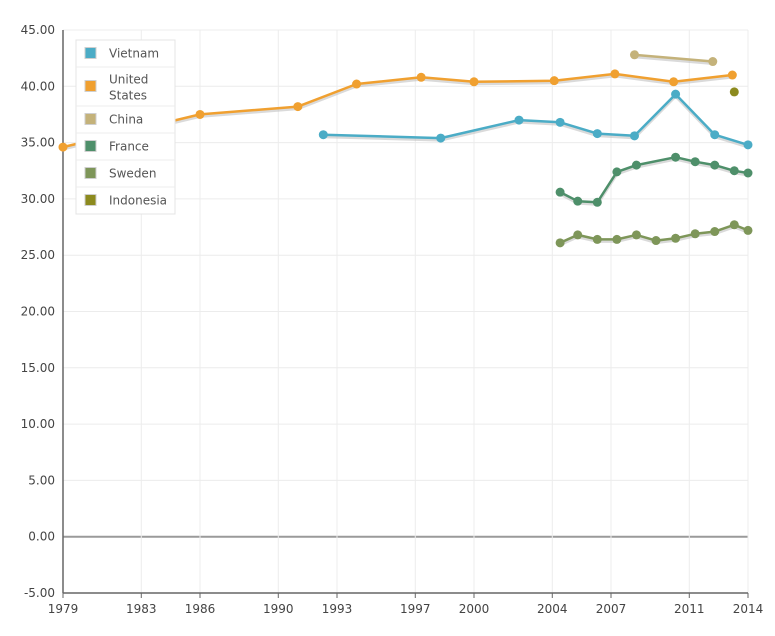 The image size is (775, 636). I want to click on legend-item-china: China, so click(125, 116).